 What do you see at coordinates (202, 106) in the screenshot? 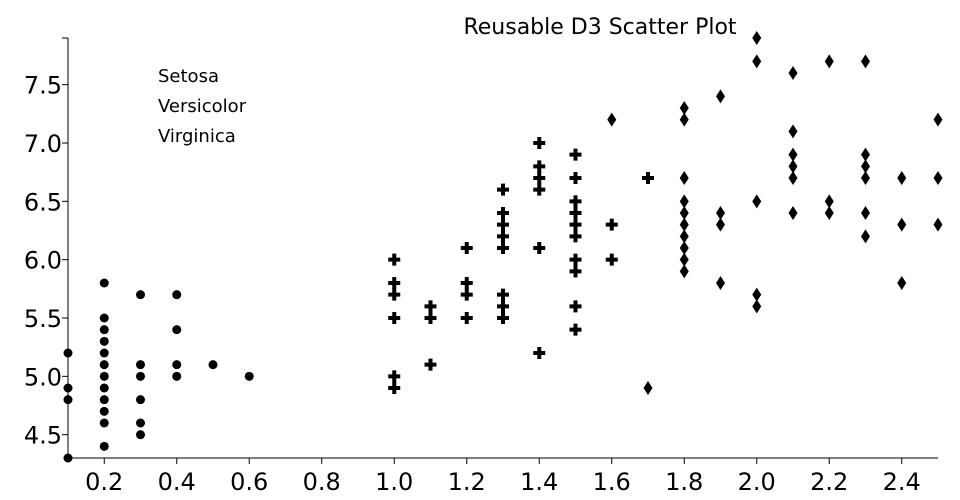
I see `legend-label-versicolor: Versicolor` at bounding box center [202, 106].